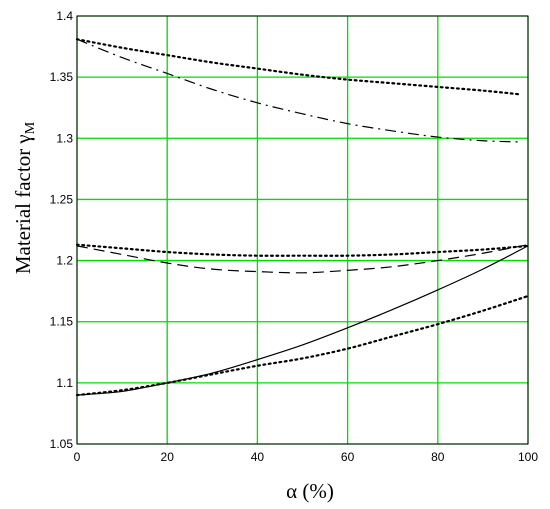 The width and height of the screenshot is (550, 509). Describe the element at coordinates (62, 444) in the screenshot. I see `y-tick-label-0: 1.05` at that location.